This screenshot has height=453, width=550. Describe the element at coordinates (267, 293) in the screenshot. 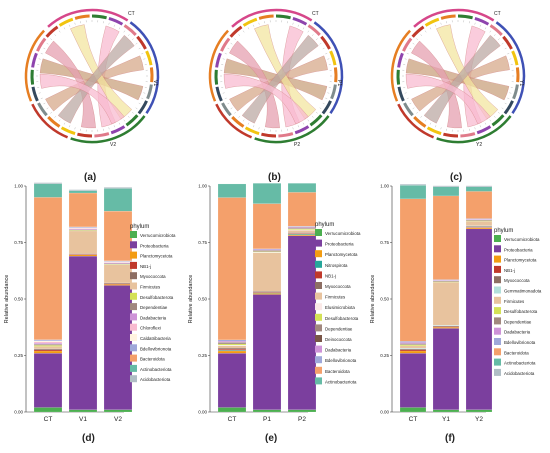

I see `bar-segment-nitrospirota` at that location.